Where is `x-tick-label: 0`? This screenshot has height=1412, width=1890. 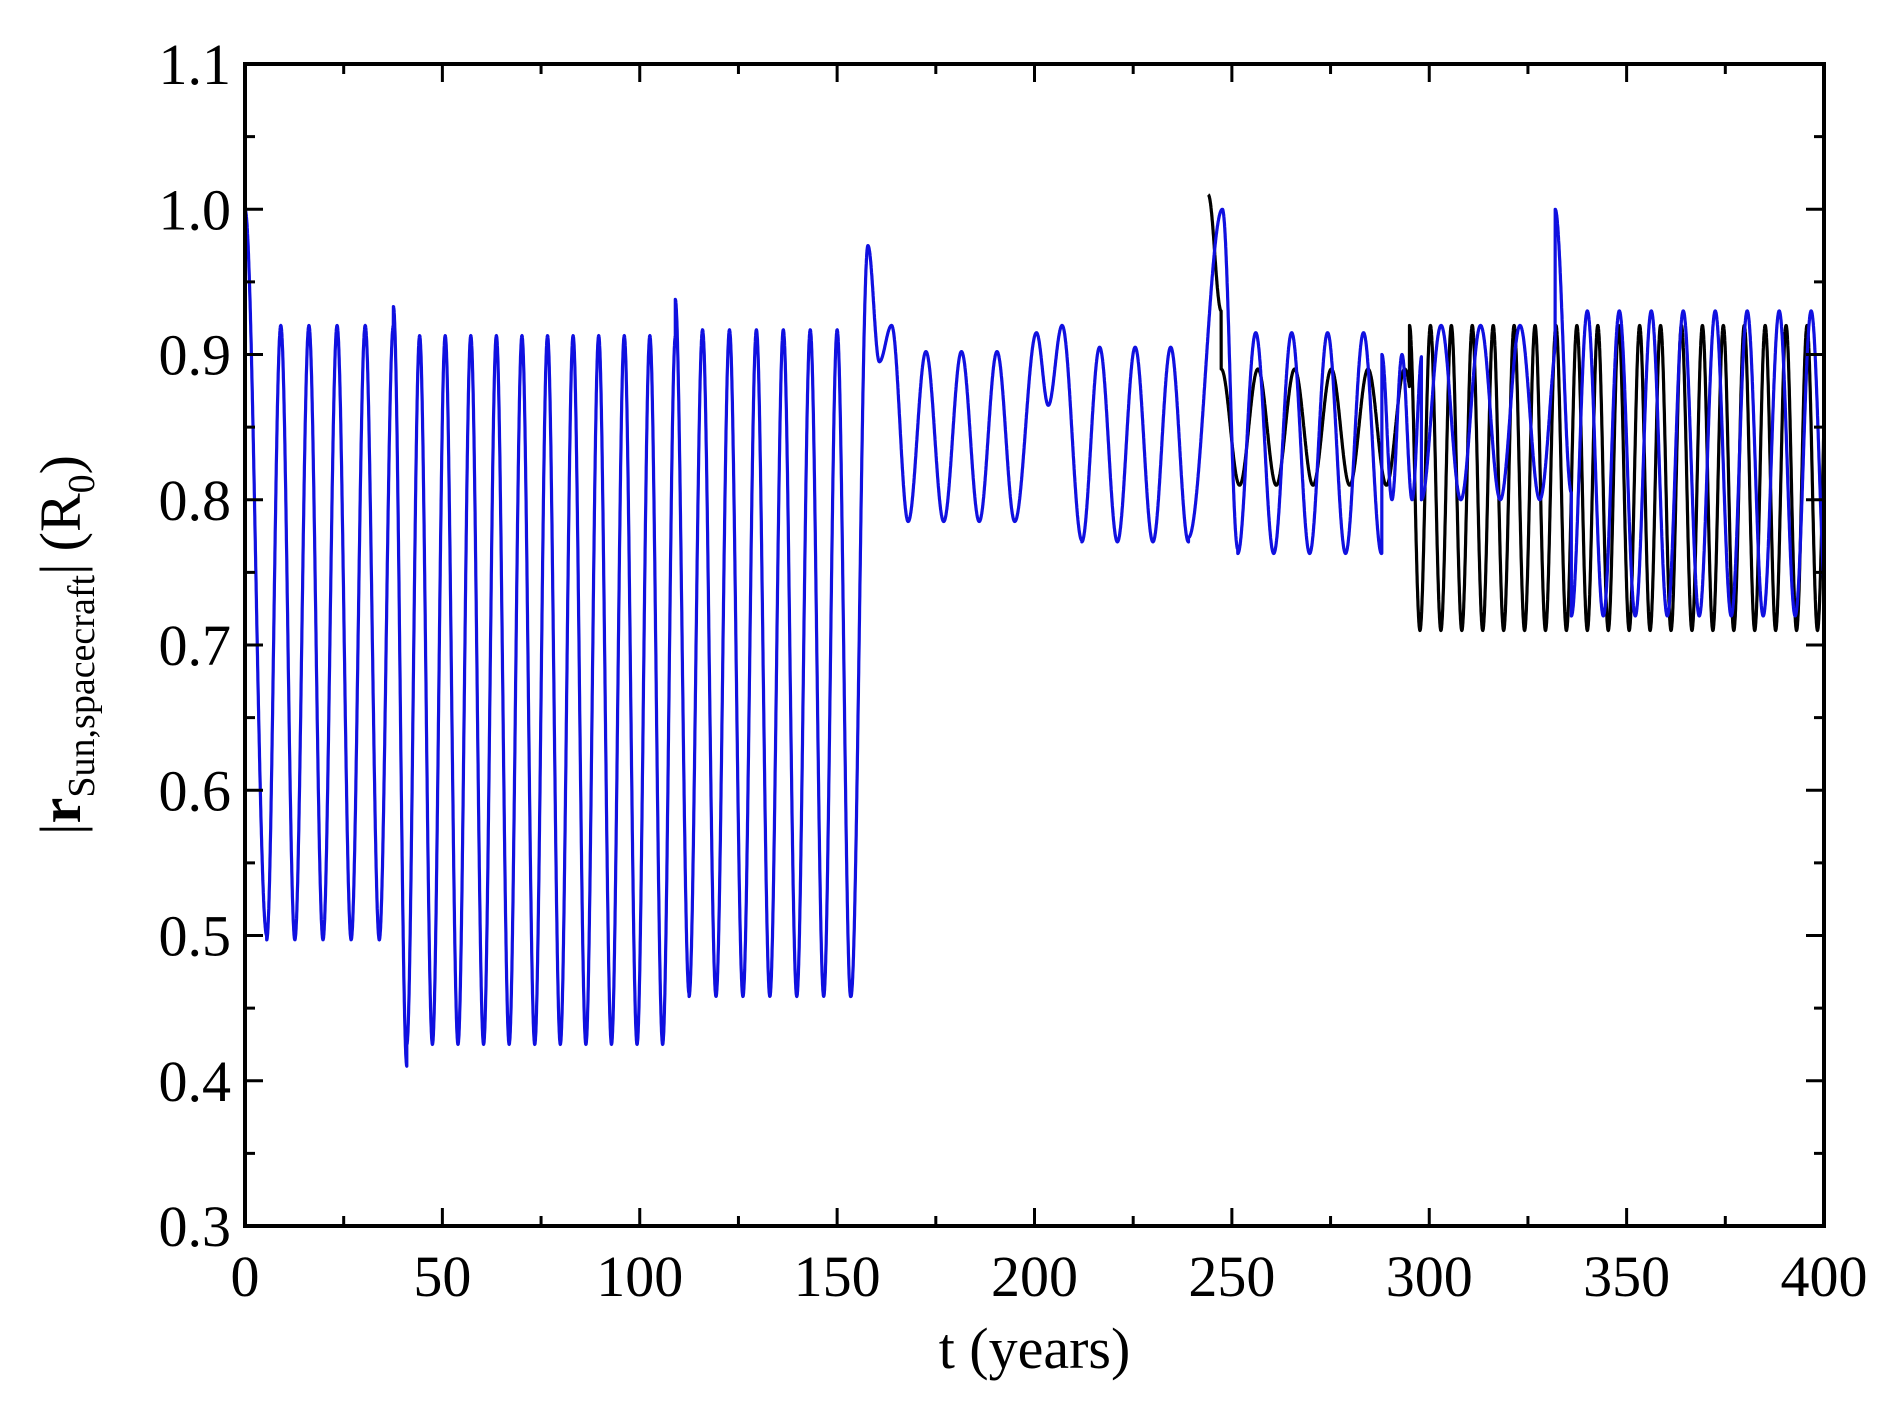
x-tick-label: 0 is located at coordinates (245, 1276).